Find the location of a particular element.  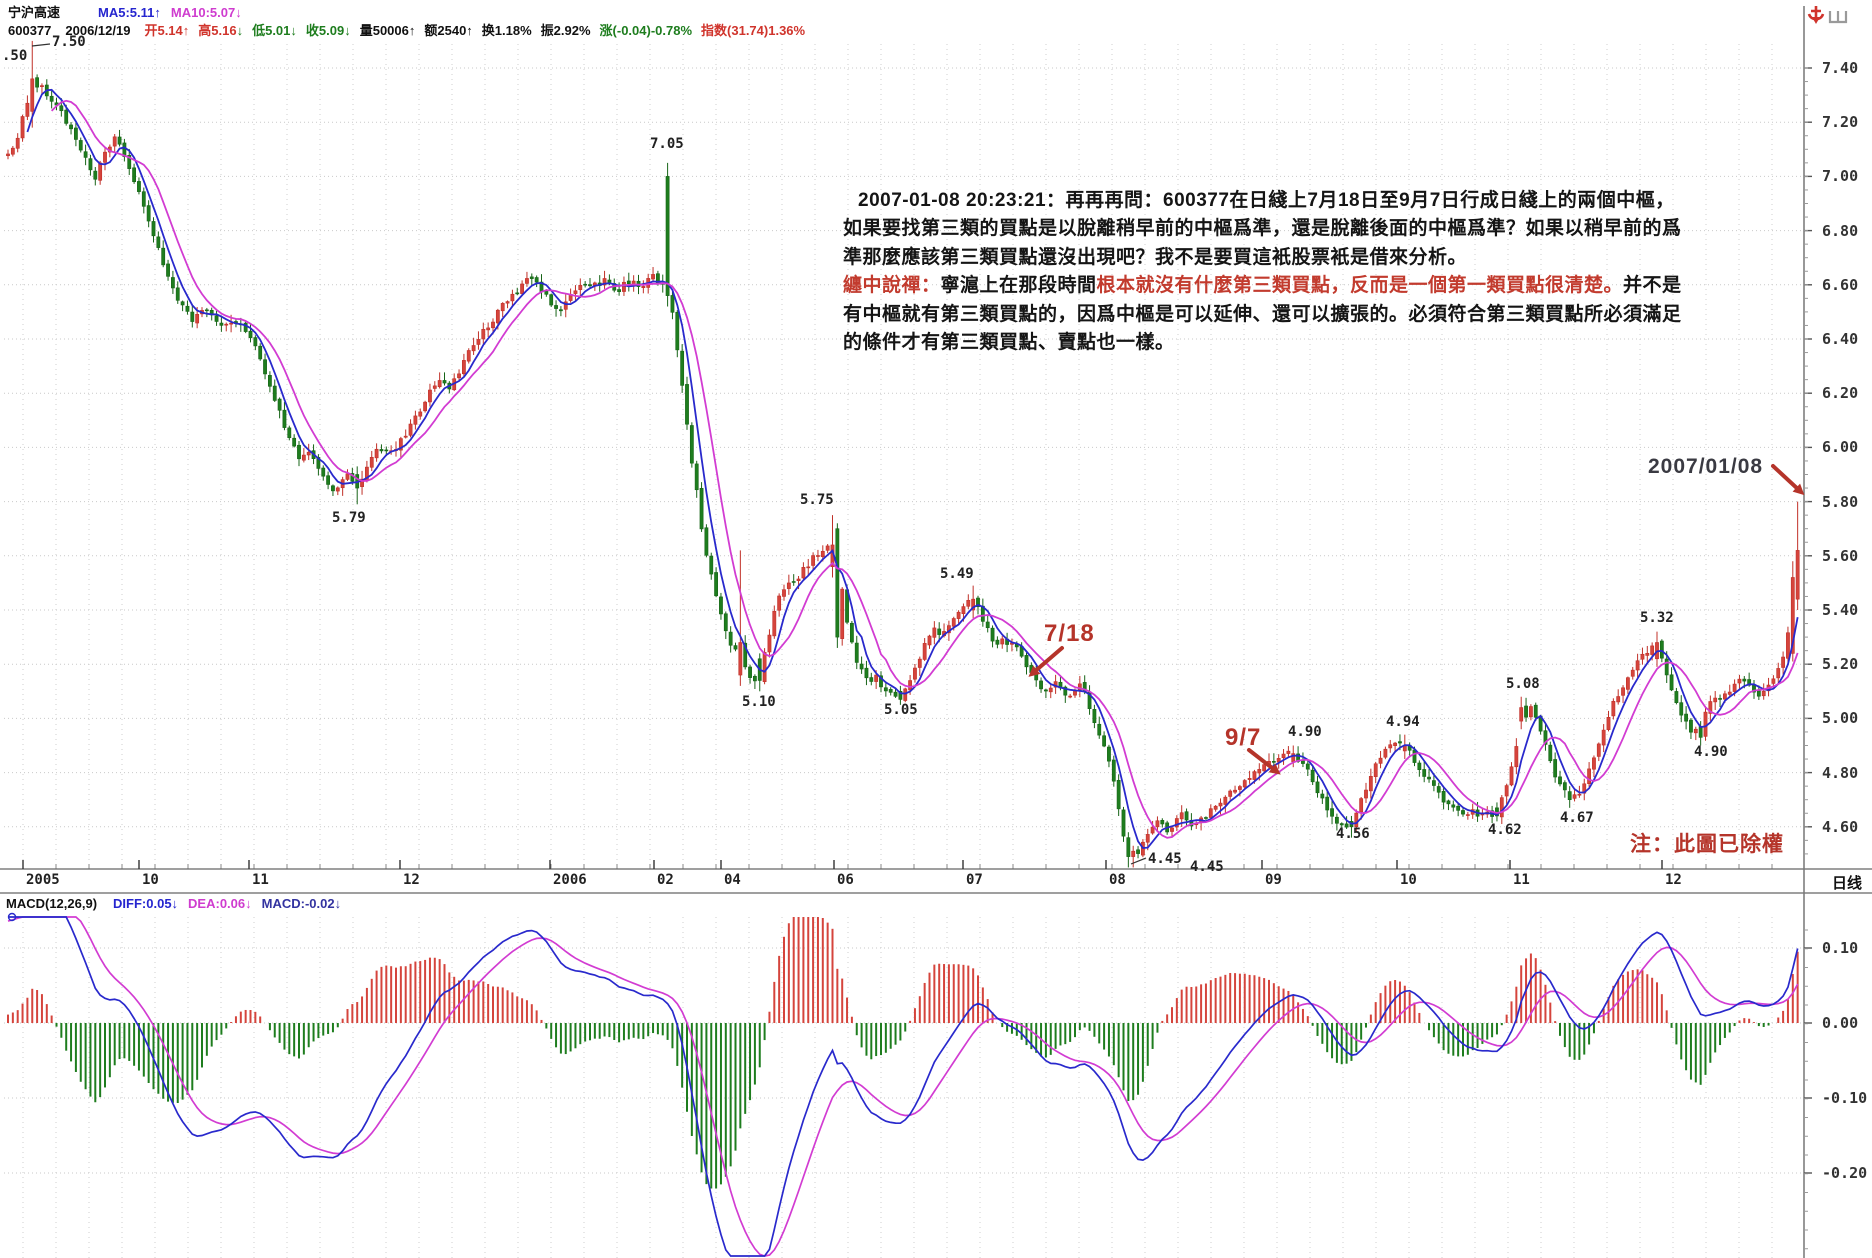

annotation-text: 9/7 is located at coordinates (1243, 737).